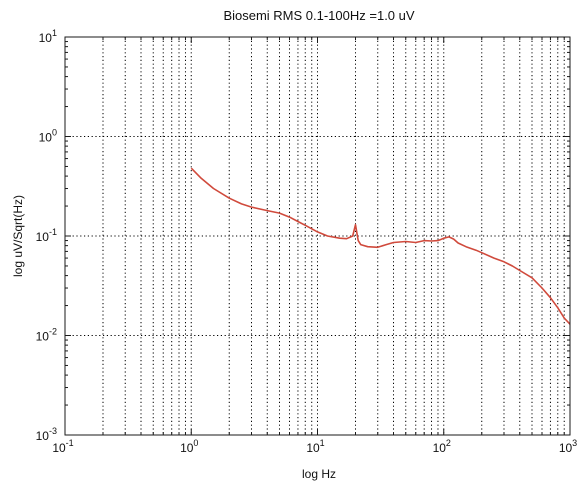  Describe the element at coordinates (319, 474) in the screenshot. I see `x-axis-label: log Hz` at that location.